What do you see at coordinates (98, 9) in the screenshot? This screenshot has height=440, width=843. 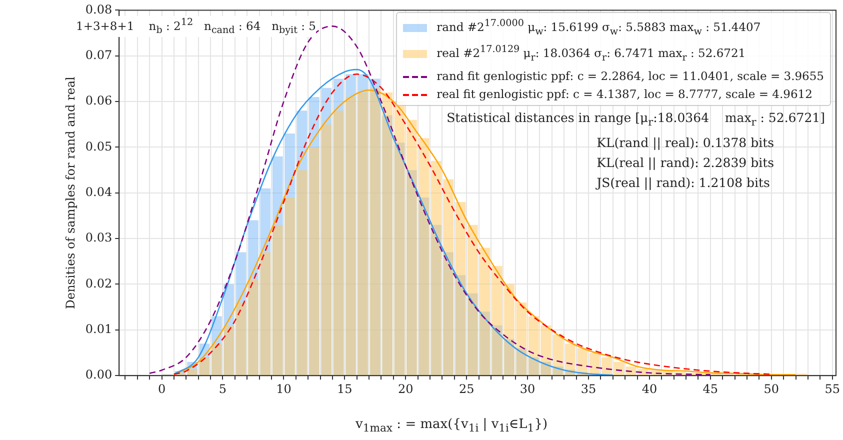 I see `y-tick-label: 0.08` at bounding box center [98, 9].